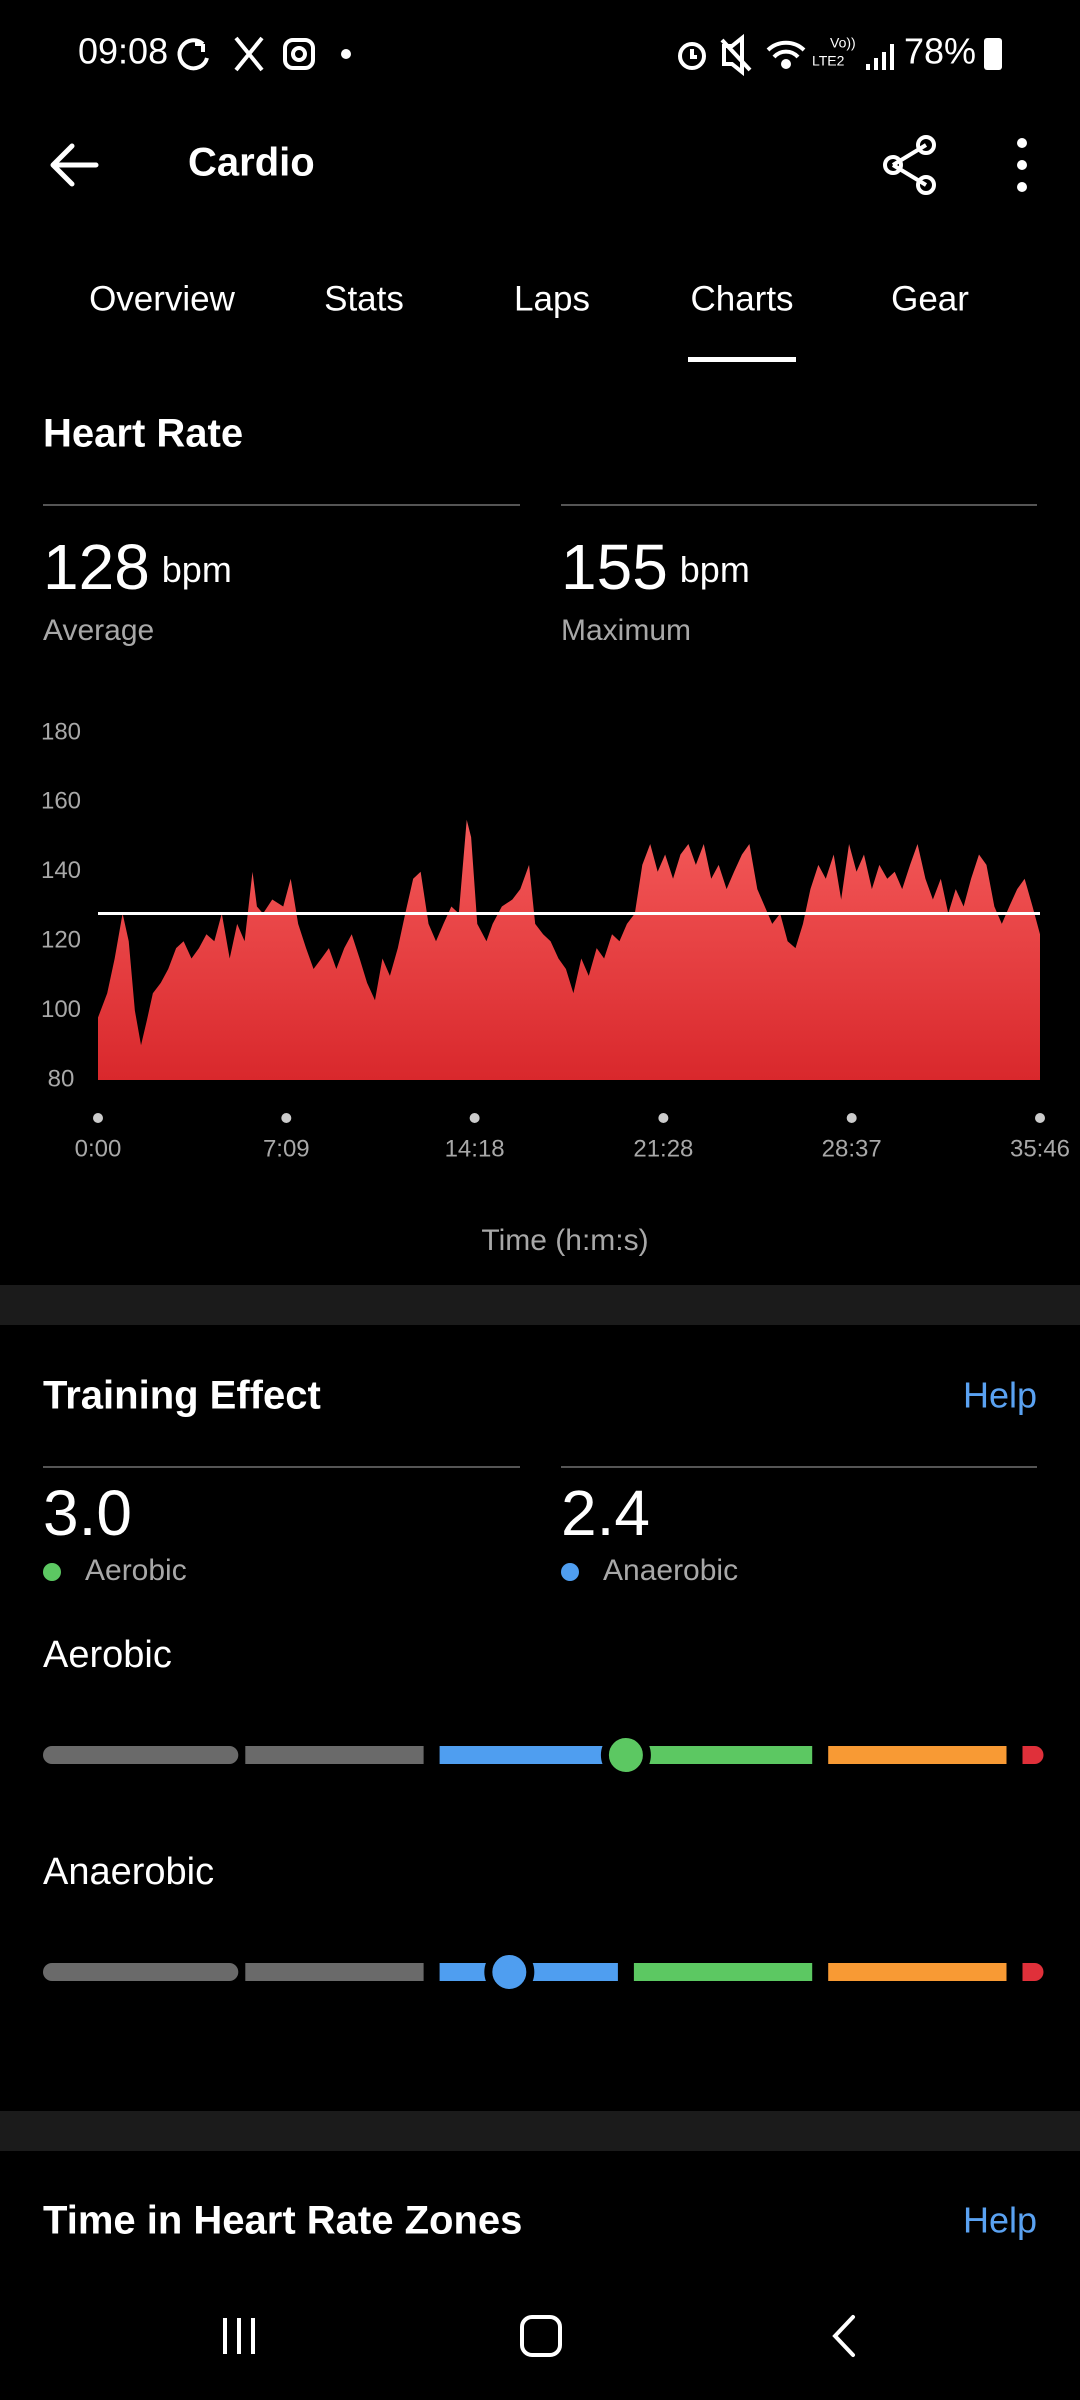 Image resolution: width=1080 pixels, height=2400 pixels. Describe the element at coordinates (626, 630) in the screenshot. I see `stat-label: Maximum` at that location.